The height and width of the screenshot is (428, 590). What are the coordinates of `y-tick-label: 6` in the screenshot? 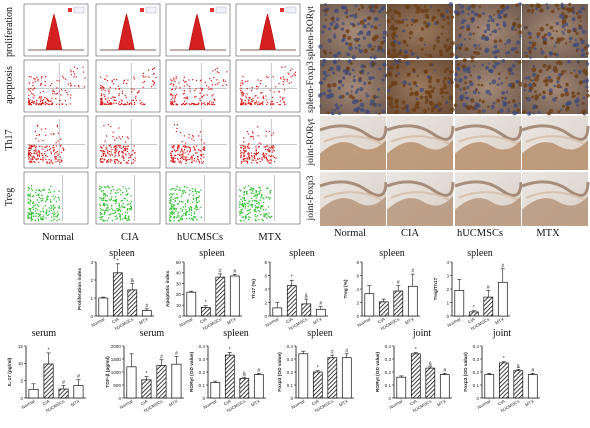 It's located at (357, 275).